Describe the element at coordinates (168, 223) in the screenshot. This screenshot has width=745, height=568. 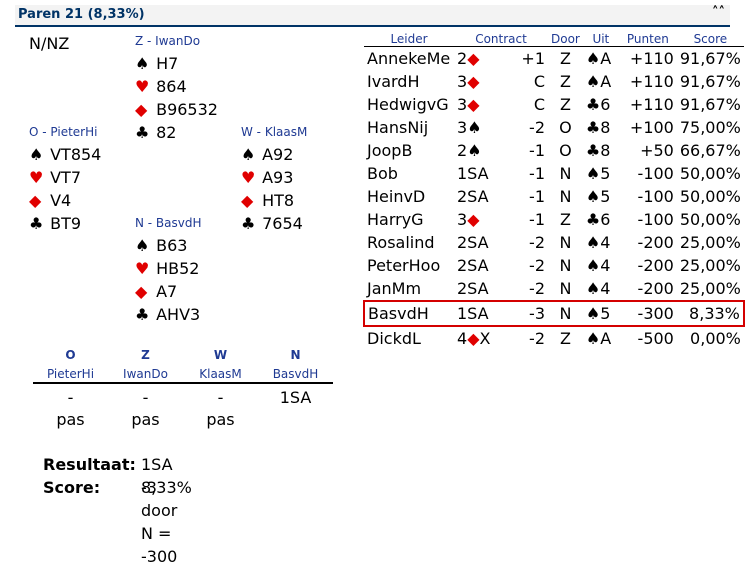
I see `hand-bottom-label: N - BasvdH` at that location.